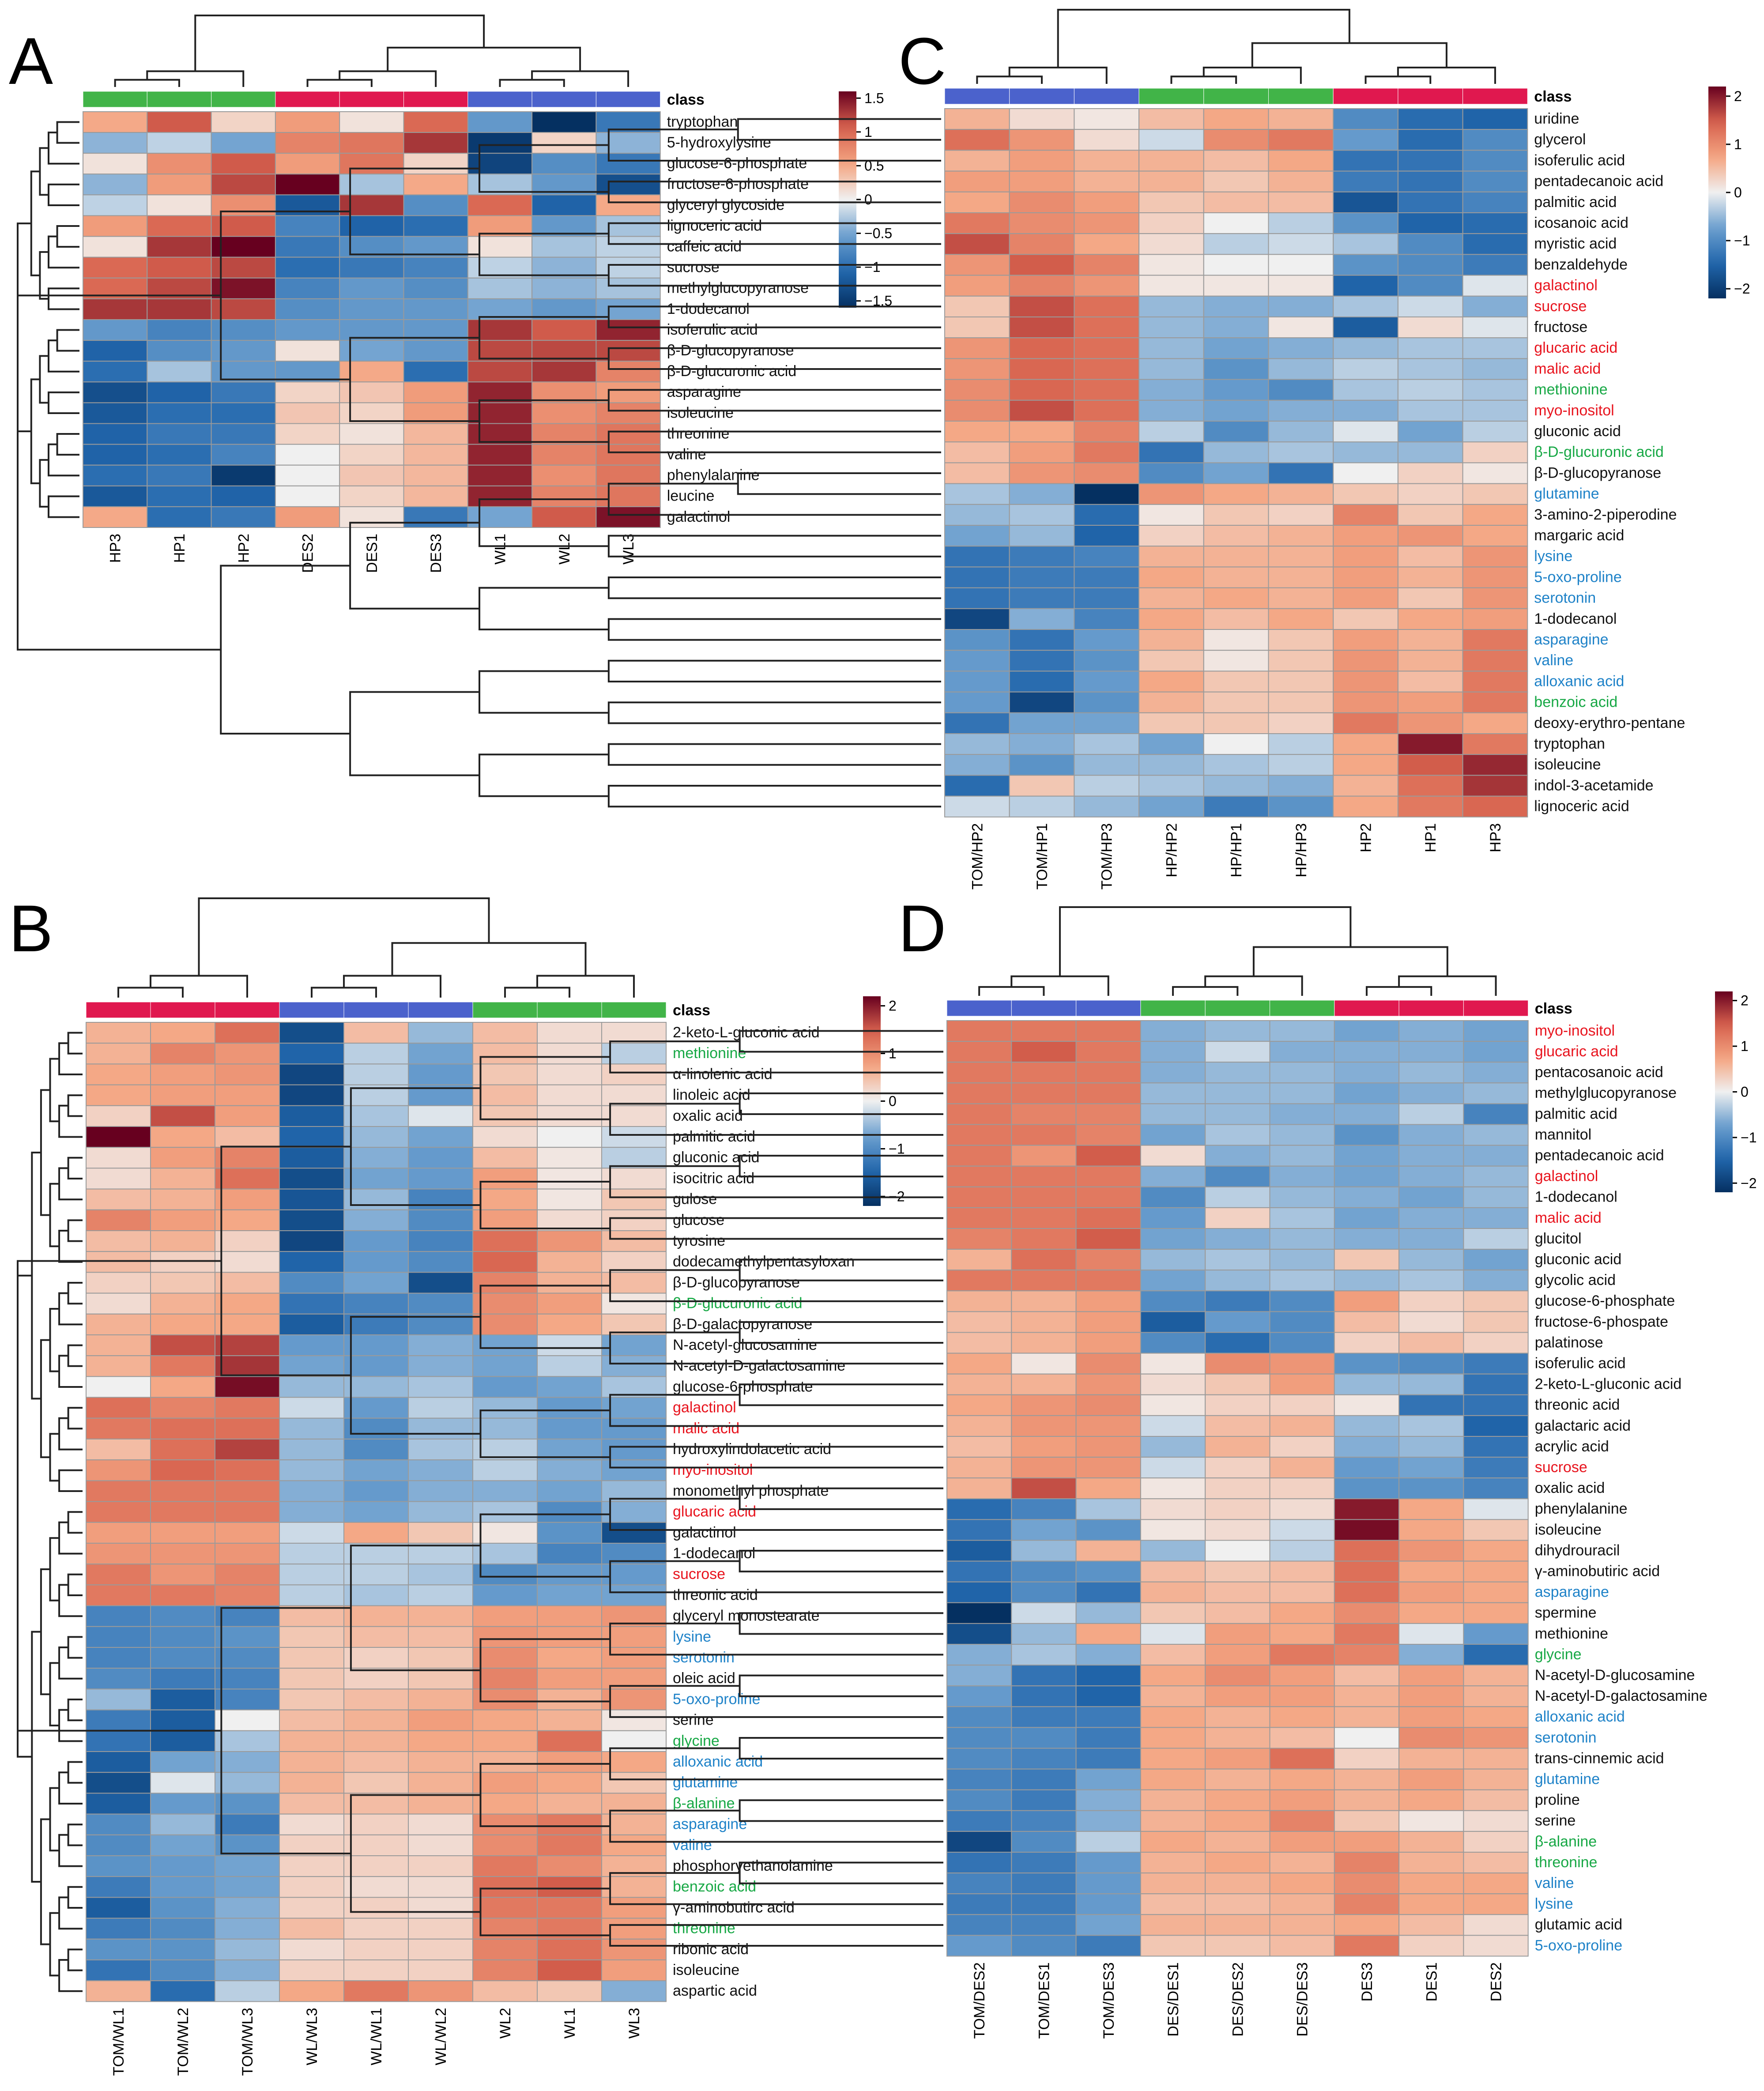 The height and width of the screenshot is (2091, 1764). I want to click on row-label: benzoic acid, so click(714, 1887).